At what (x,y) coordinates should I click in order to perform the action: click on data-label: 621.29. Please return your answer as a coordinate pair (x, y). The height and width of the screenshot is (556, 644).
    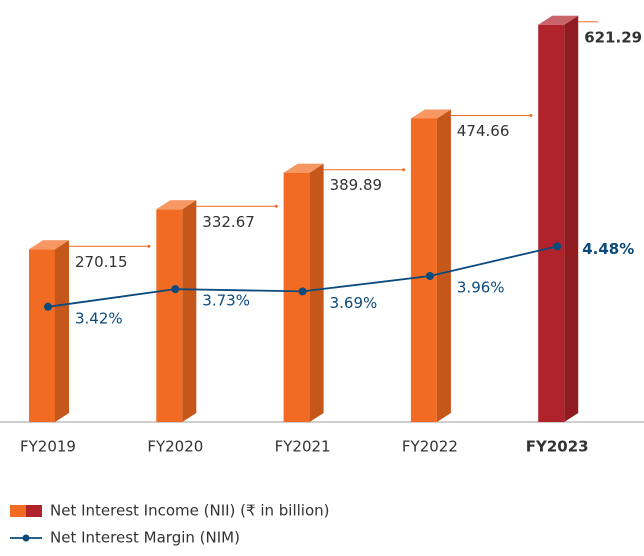
    Looking at the image, I should click on (613, 37).